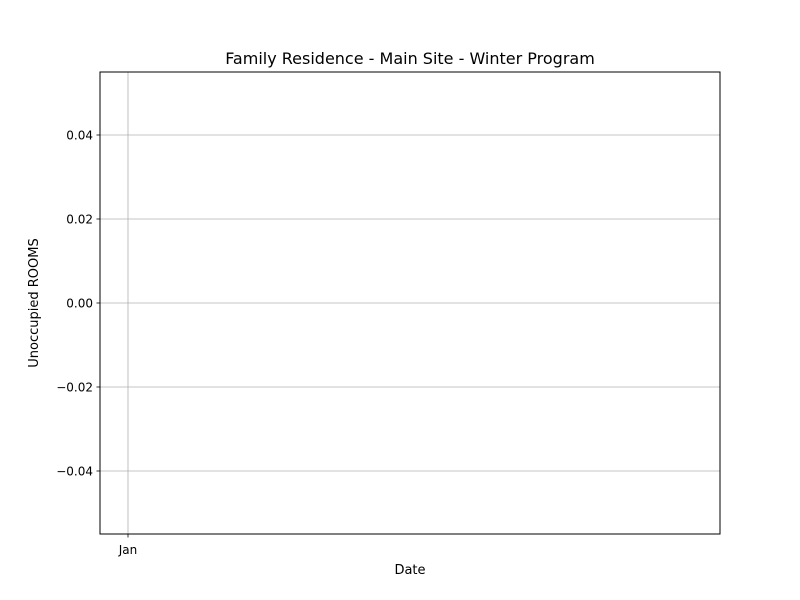  I want to click on y-axis-ticks: 0.04 0.02 0.00 −0.02 −0.04, so click(78, 304).